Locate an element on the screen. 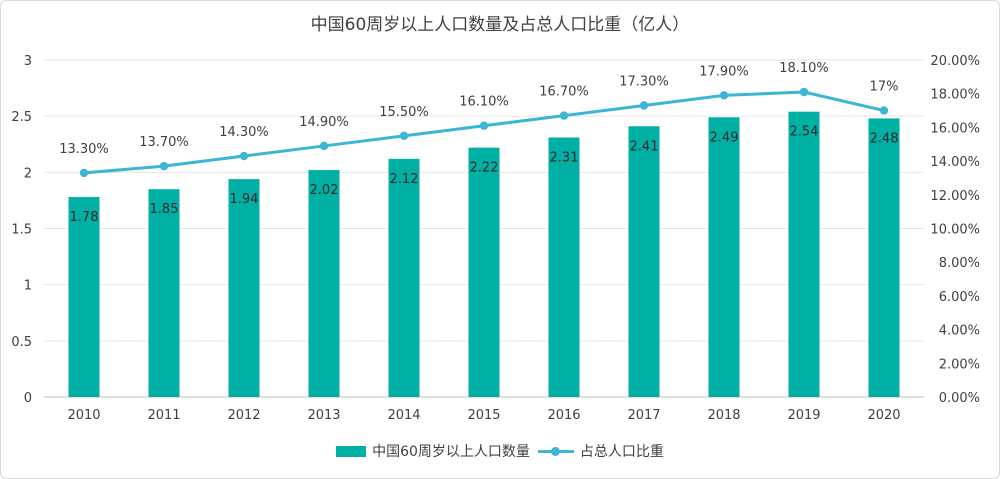  line-data-label: 17% is located at coordinates (884, 87).